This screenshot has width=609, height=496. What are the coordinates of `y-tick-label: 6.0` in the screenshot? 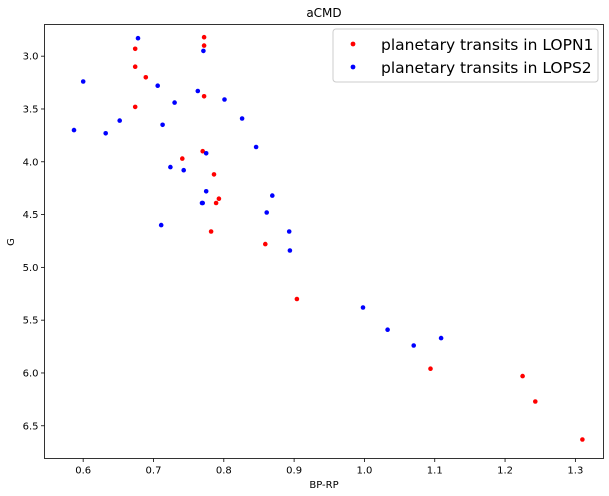 It's located at (31, 373).